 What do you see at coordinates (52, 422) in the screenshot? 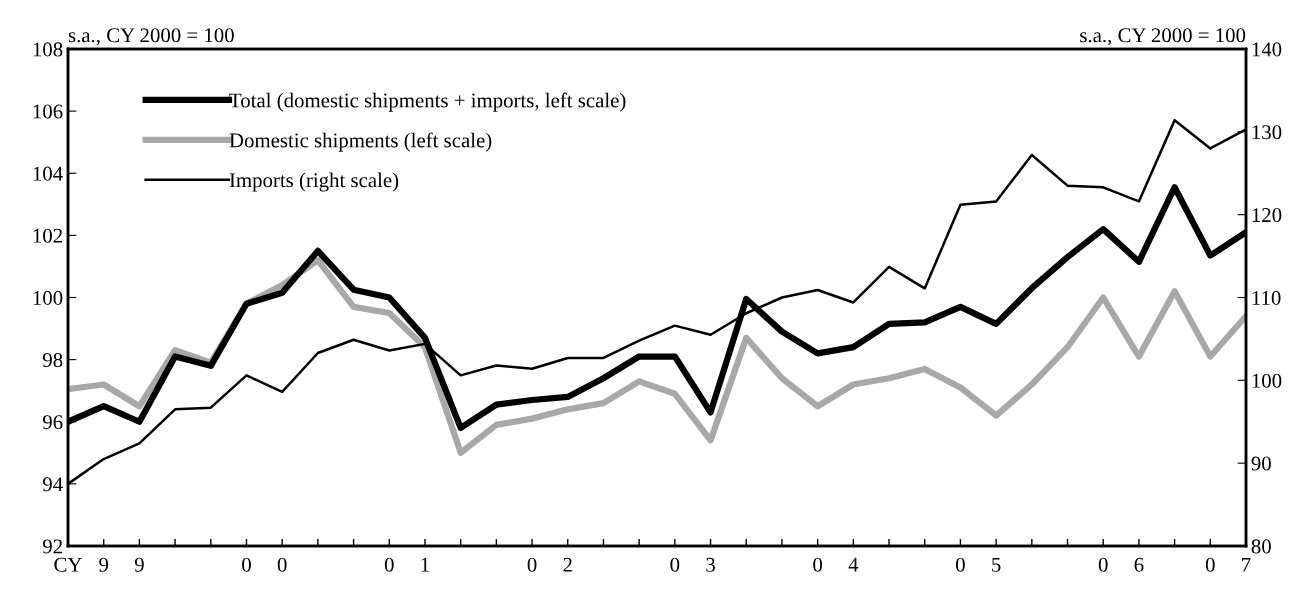
I see `y-tick-label: 96` at bounding box center [52, 422].